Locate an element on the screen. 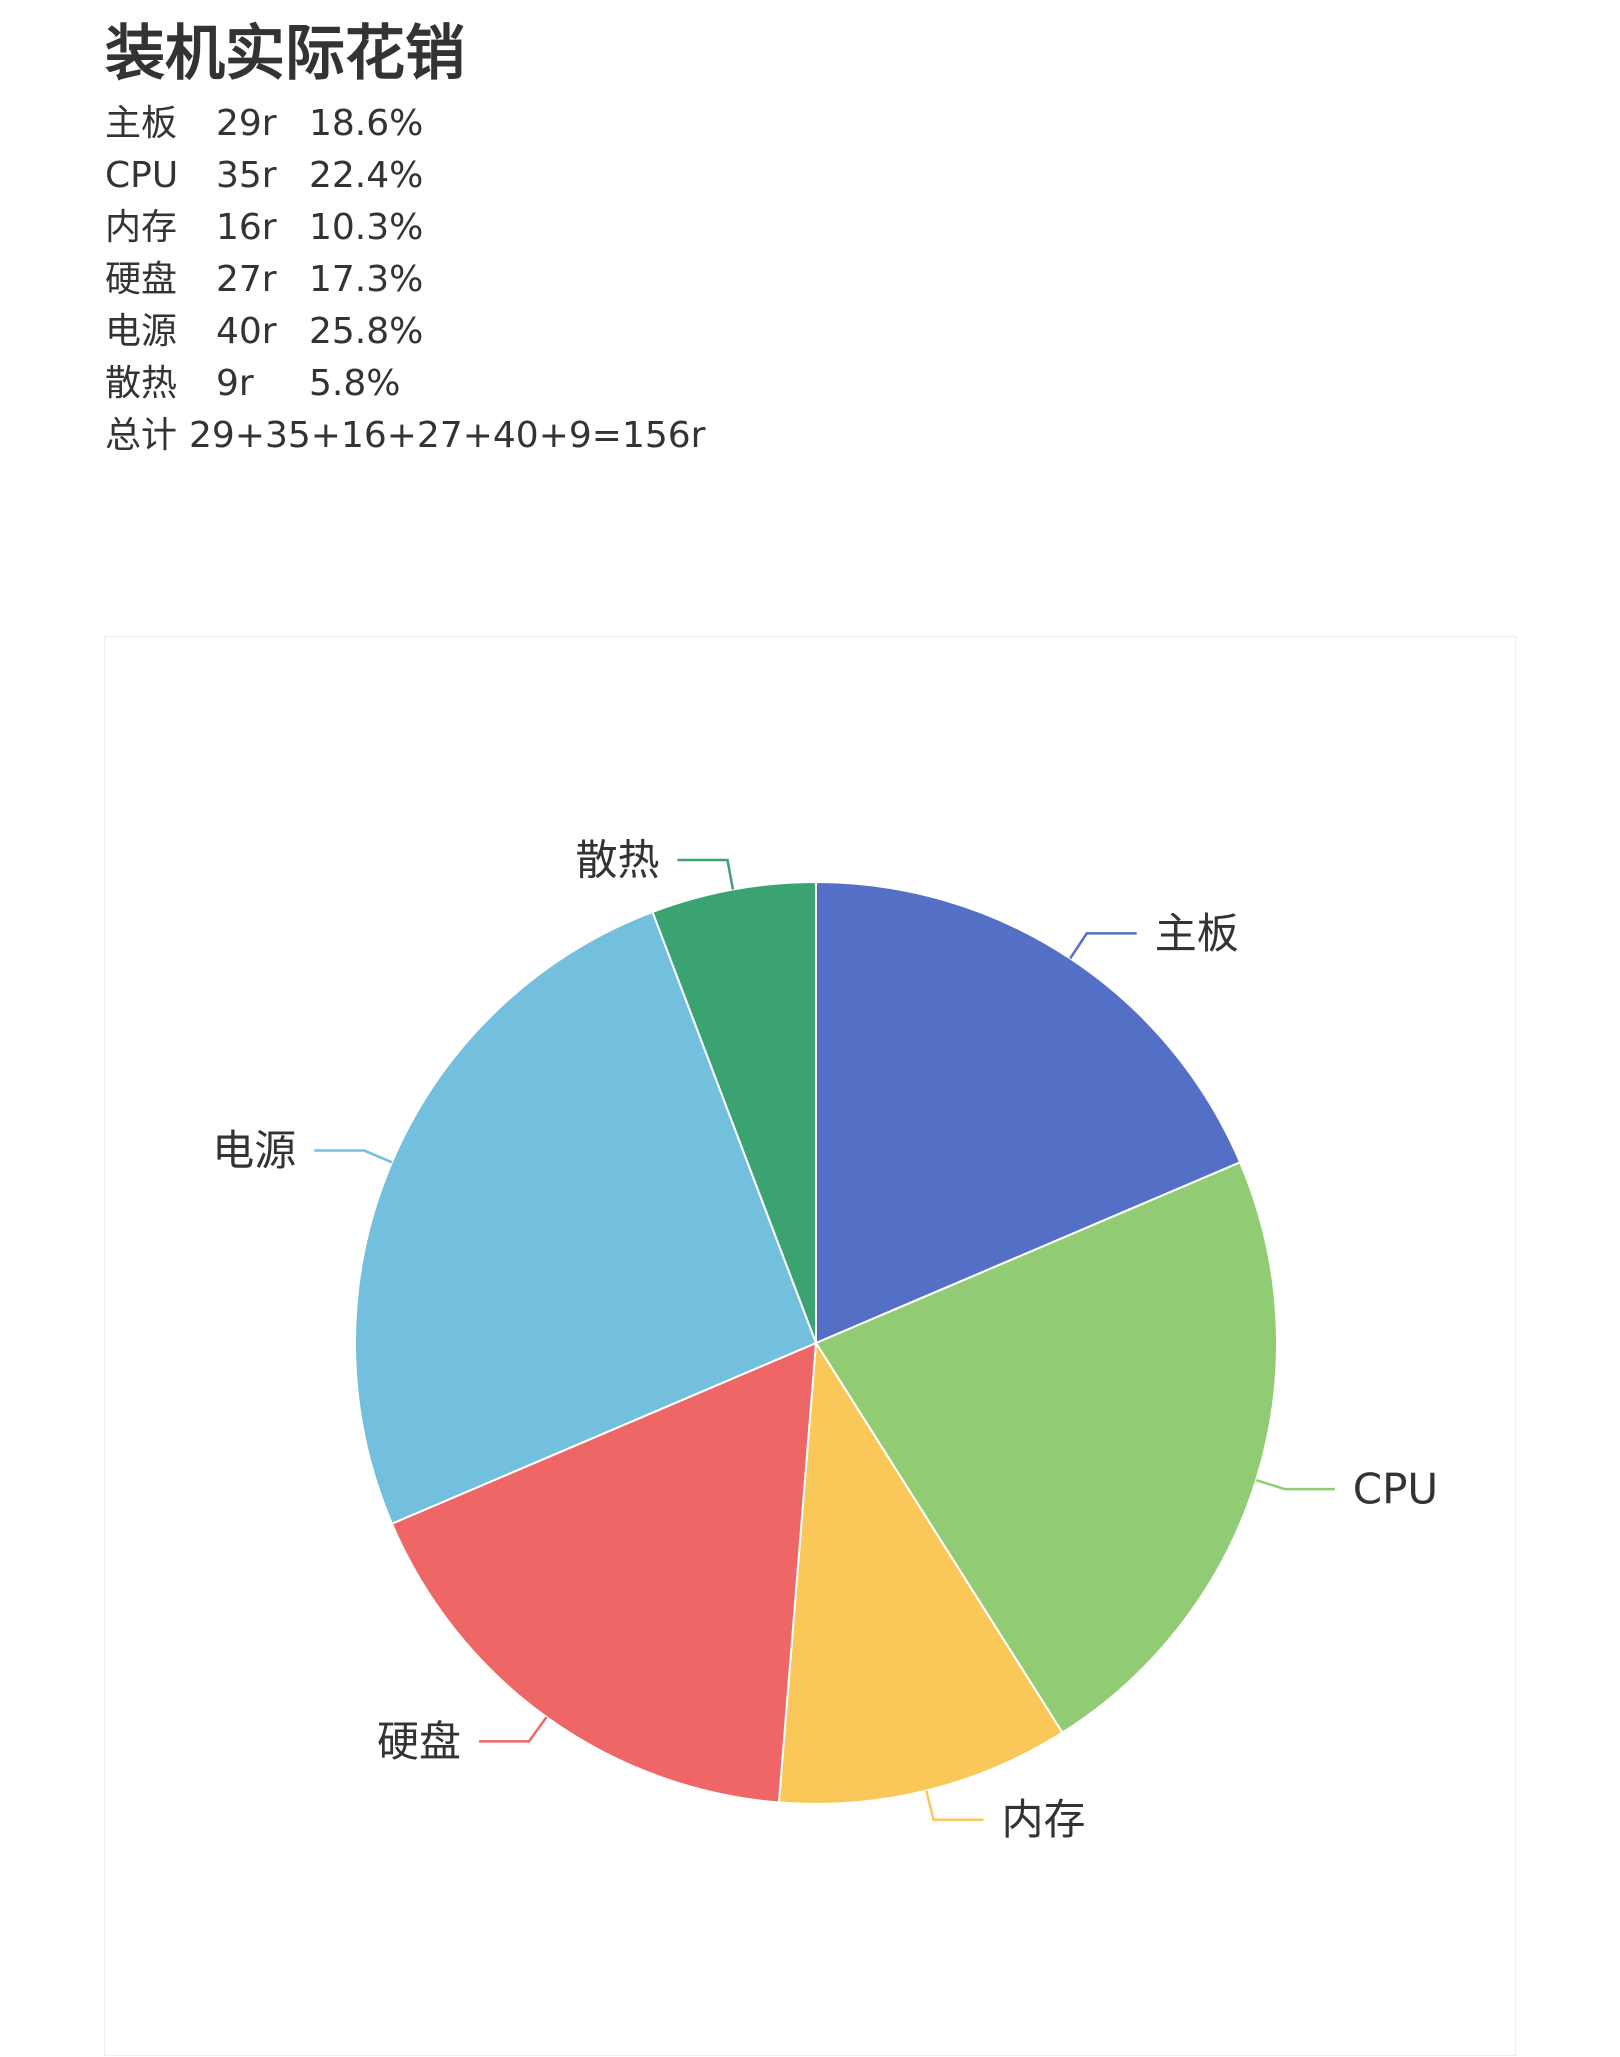 The width and height of the screenshot is (1620, 2057). summary-row: 内存 16r 10.3% is located at coordinates (405, 228).